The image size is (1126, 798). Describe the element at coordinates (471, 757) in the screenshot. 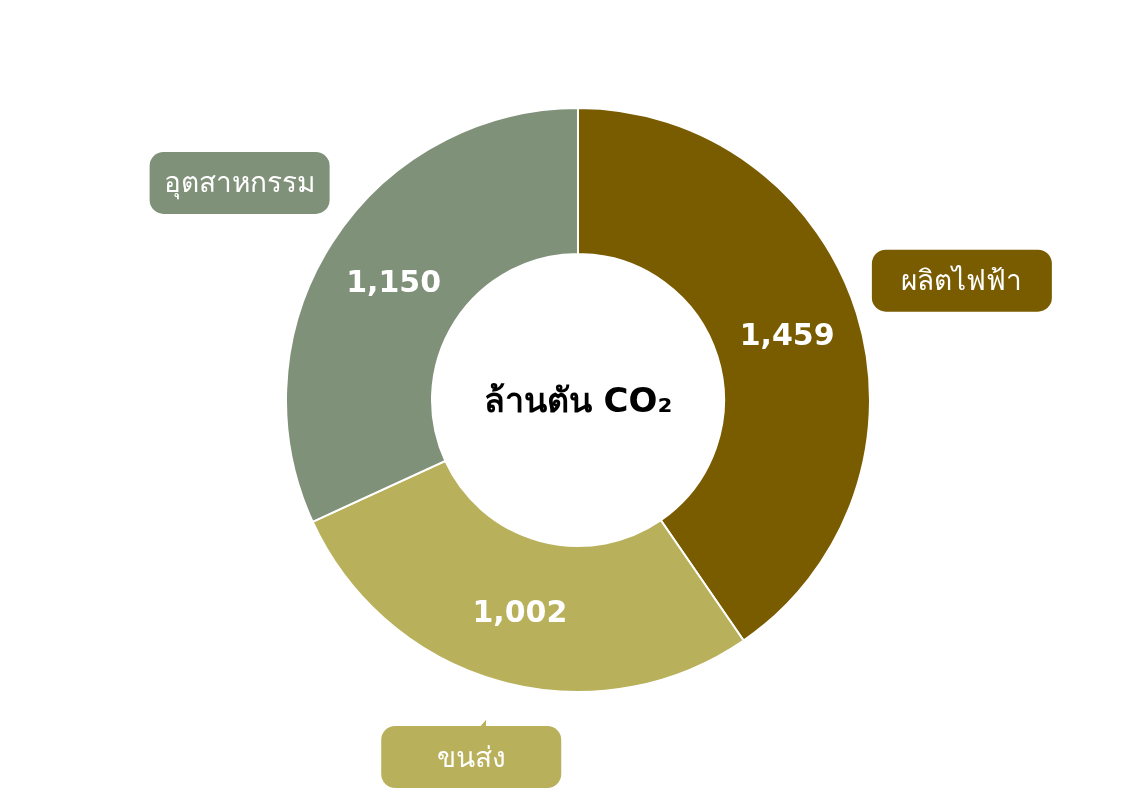

I see `slice-label: ขนส่ง` at that location.